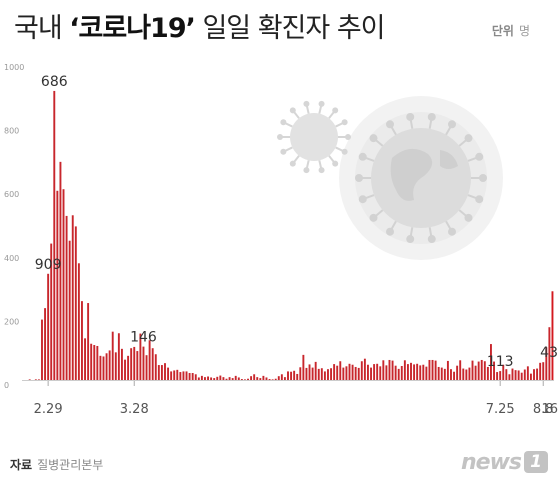 The width and height of the screenshot is (560, 488). What do you see at coordinates (314, 137) in the screenshot?
I see `virus-icon` at bounding box center [314, 137].